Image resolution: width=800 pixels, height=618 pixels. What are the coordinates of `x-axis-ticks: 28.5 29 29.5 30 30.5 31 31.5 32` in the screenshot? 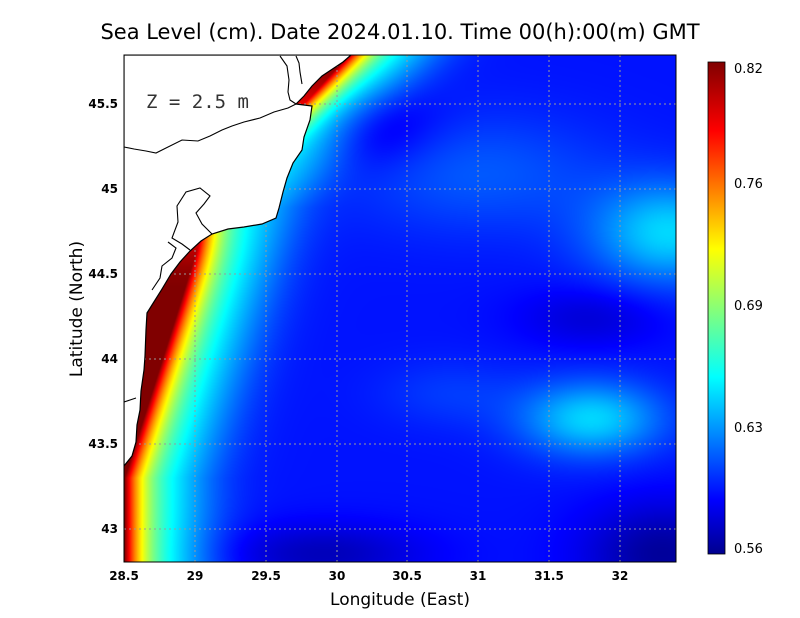 It's located at (368, 576).